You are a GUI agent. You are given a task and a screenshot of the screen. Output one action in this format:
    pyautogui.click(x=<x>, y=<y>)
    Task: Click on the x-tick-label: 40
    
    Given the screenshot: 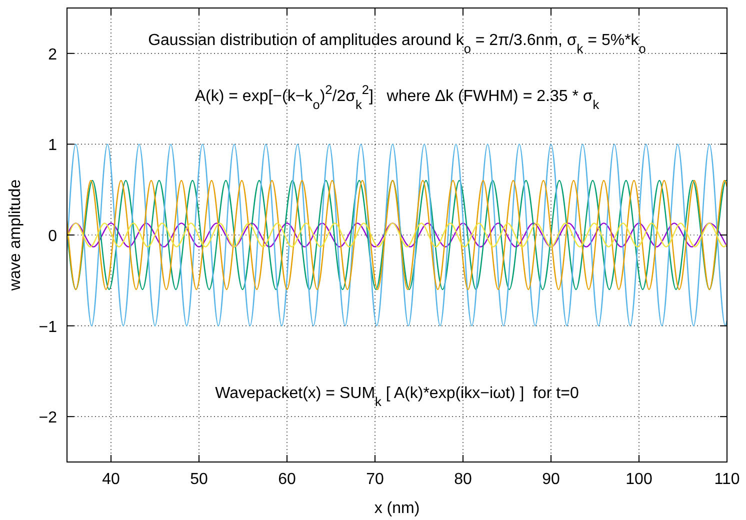 What is the action you would take?
    pyautogui.click(x=111, y=479)
    